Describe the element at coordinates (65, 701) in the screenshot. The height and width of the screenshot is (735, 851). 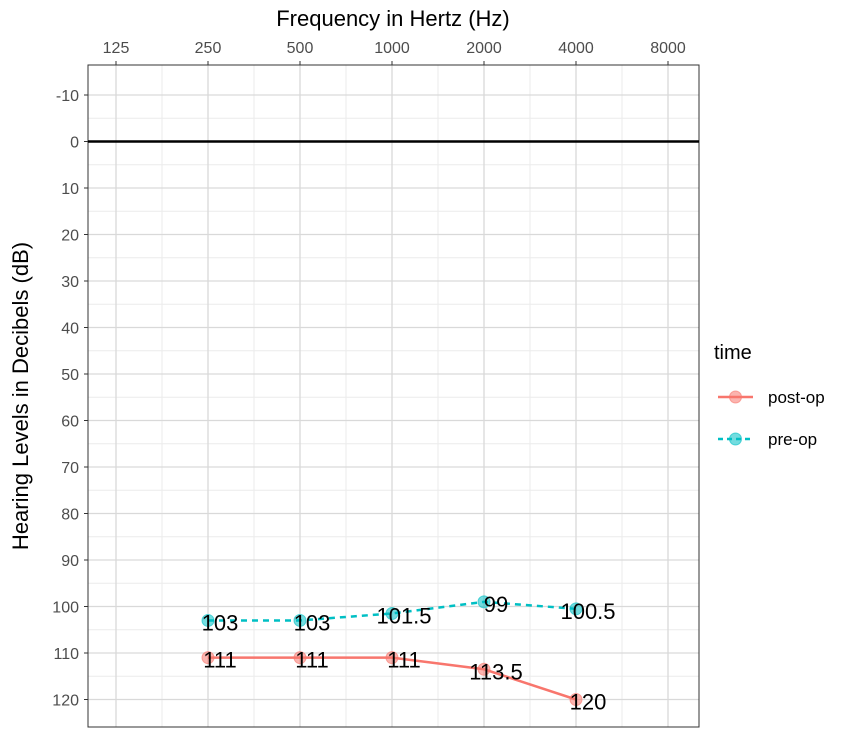
I see `y-tick-label: 120` at that location.